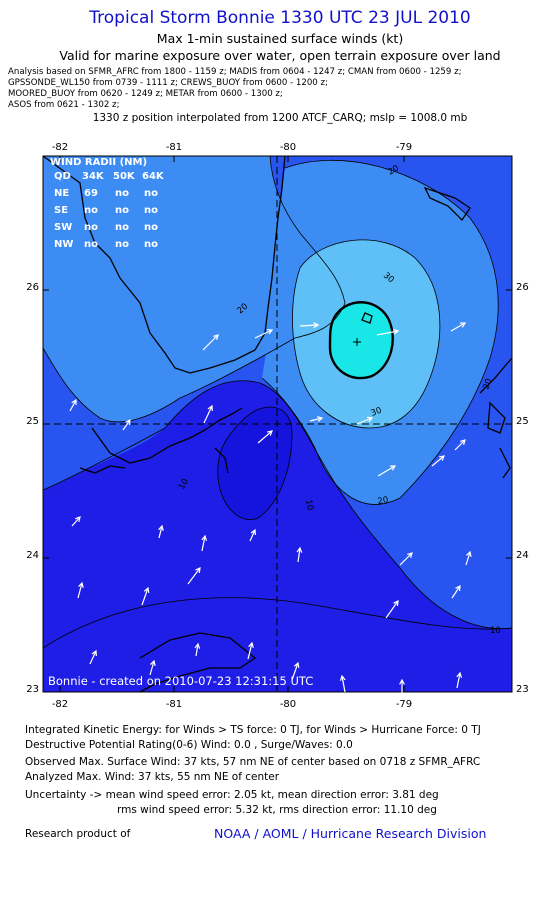 The width and height of the screenshot is (560, 915). I want to click on y-tick-right: 23, so click(522, 689).